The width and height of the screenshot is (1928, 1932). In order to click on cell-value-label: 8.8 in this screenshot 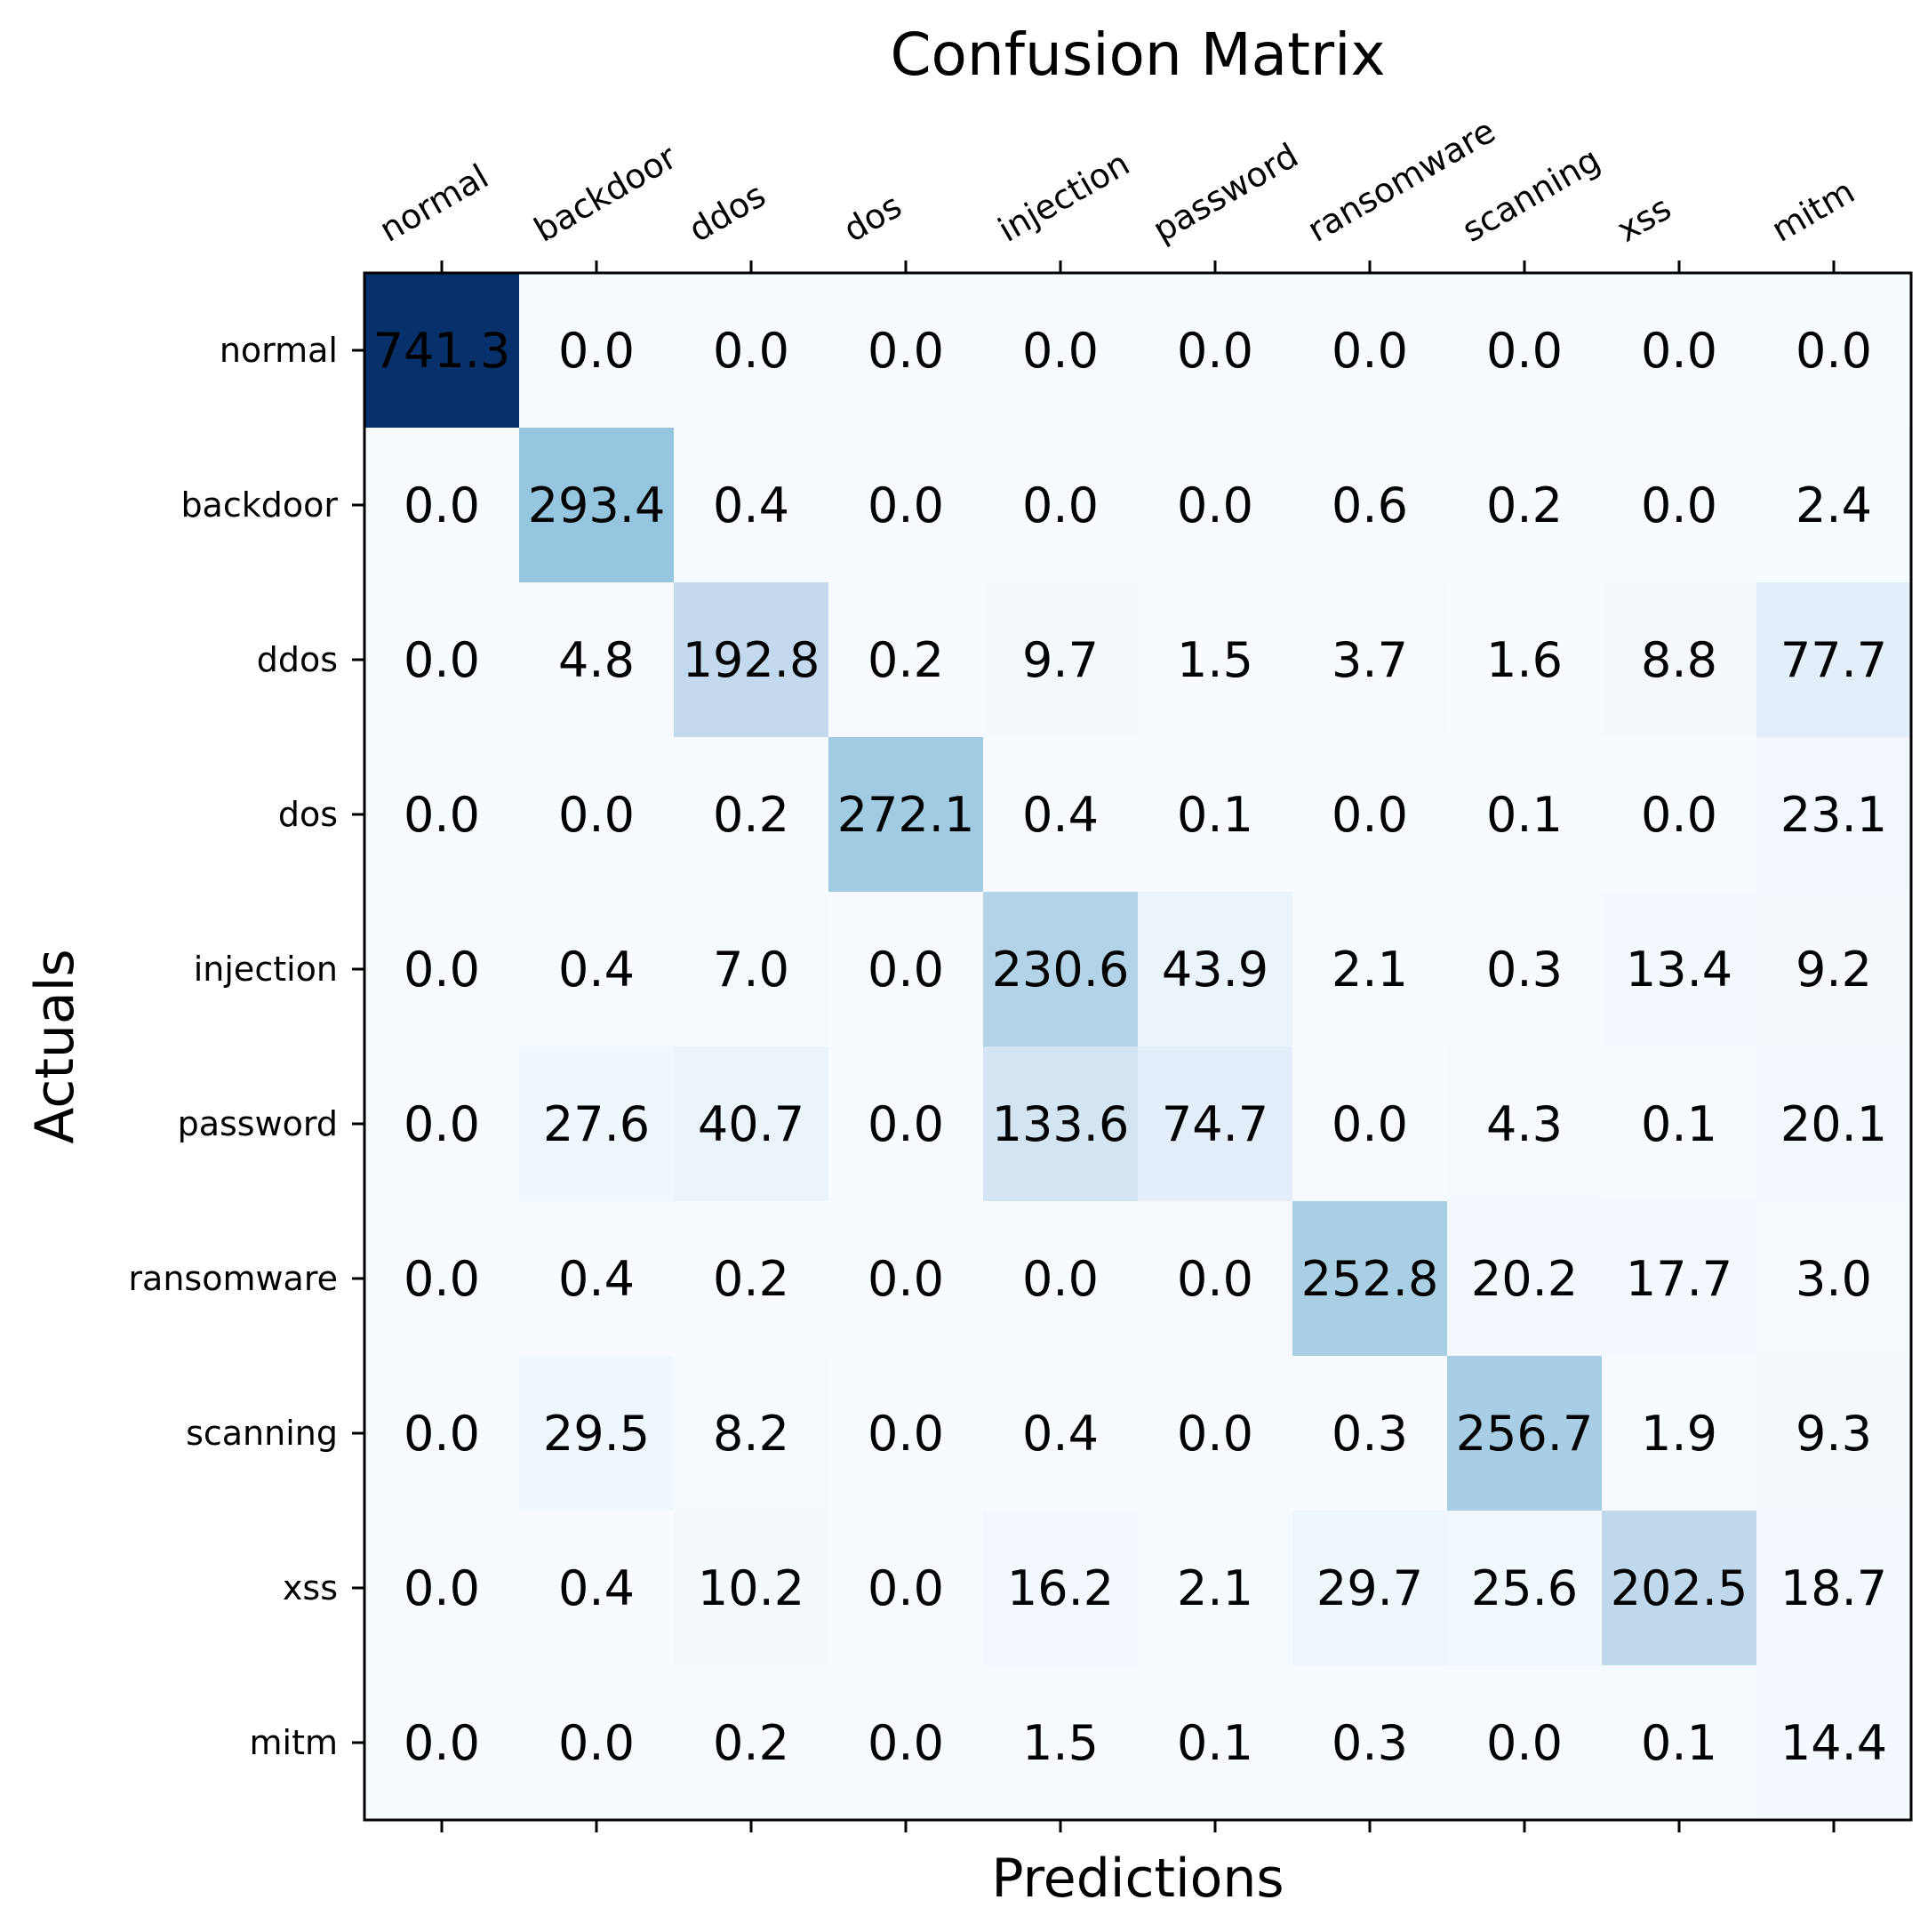, I will do `click(1679, 660)`.